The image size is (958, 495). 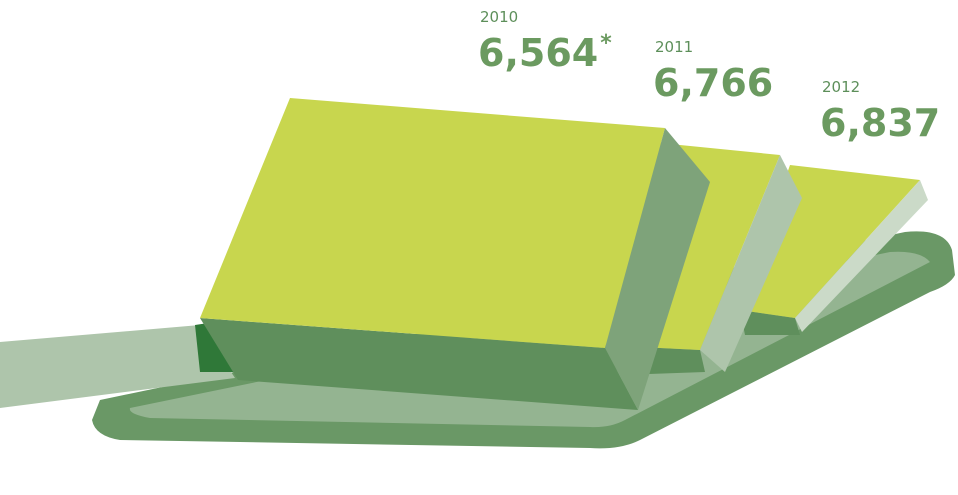 What do you see at coordinates (606, 43) in the screenshot?
I see `footnote-marker: *` at bounding box center [606, 43].